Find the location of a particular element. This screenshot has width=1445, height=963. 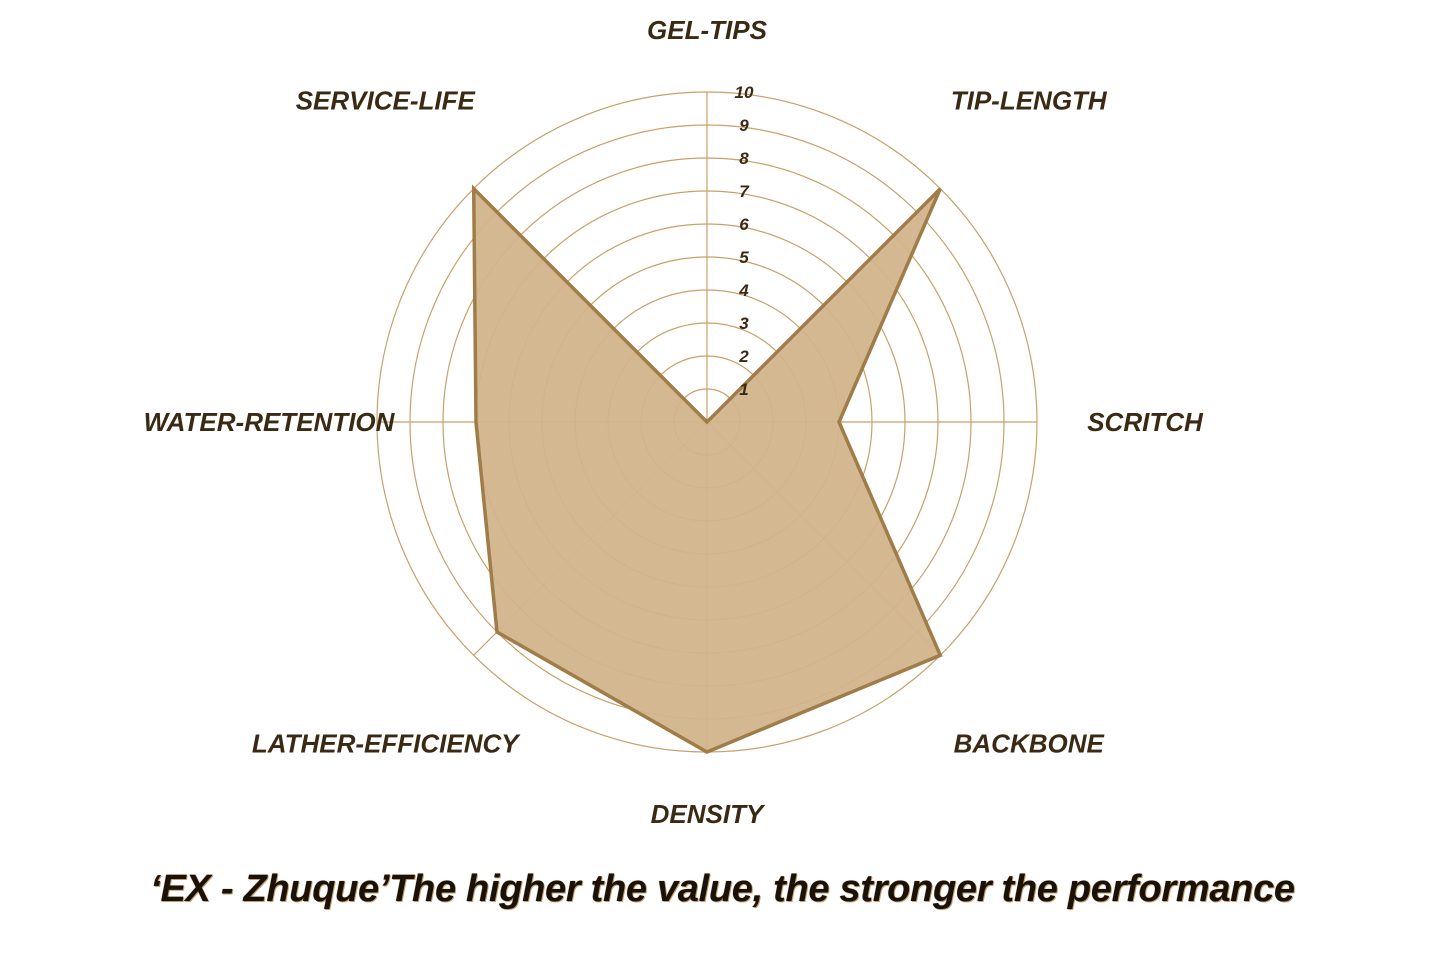

axis-label-service-life: SERVICE-LIFE is located at coordinates (386, 100).